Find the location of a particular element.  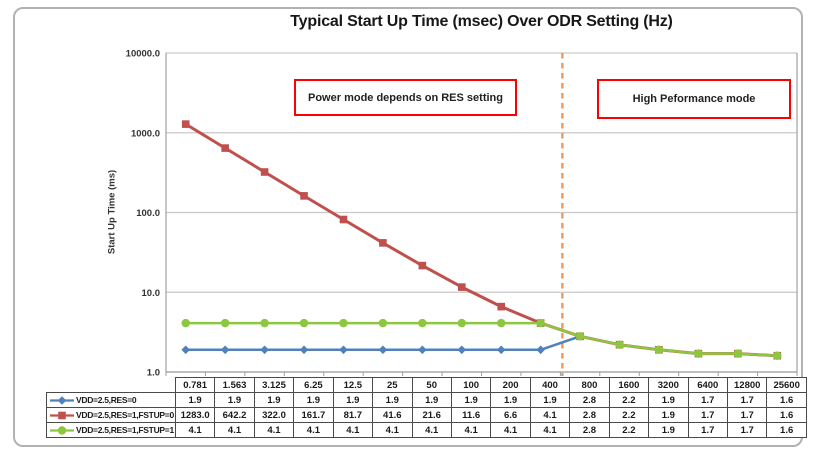

series-line is located at coordinates (481, 339).